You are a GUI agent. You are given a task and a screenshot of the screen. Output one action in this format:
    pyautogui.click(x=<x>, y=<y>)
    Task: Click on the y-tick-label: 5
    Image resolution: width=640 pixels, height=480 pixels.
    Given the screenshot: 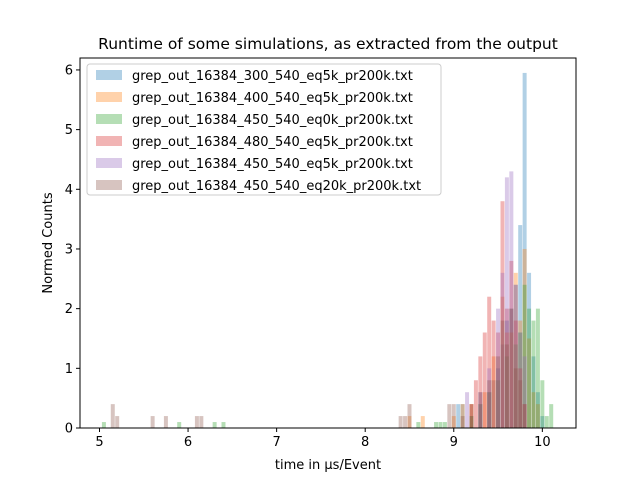 What is the action you would take?
    pyautogui.click(x=69, y=130)
    